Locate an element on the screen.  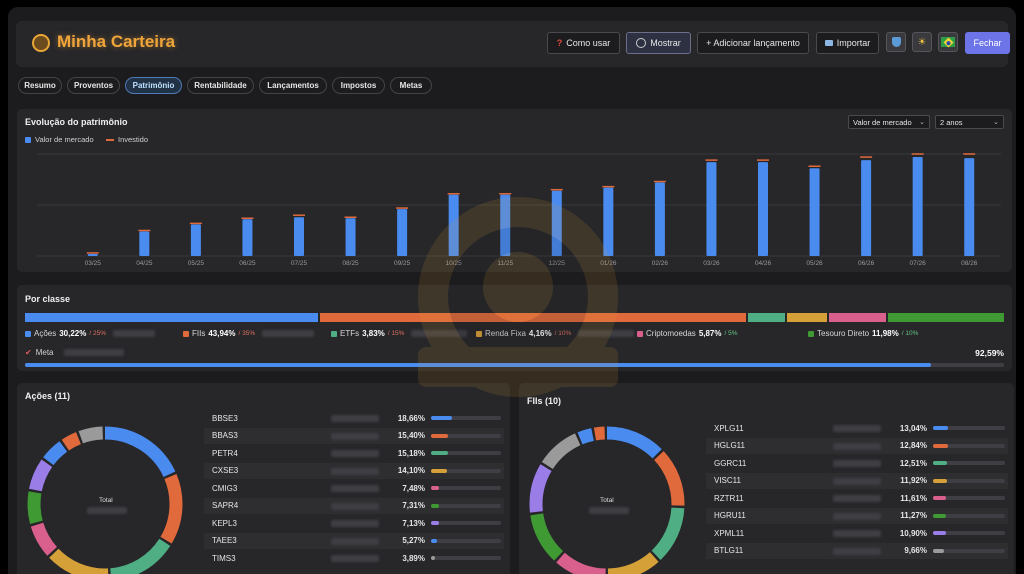
asset-row: HGLG11 12,84% is located at coordinates (857, 445).